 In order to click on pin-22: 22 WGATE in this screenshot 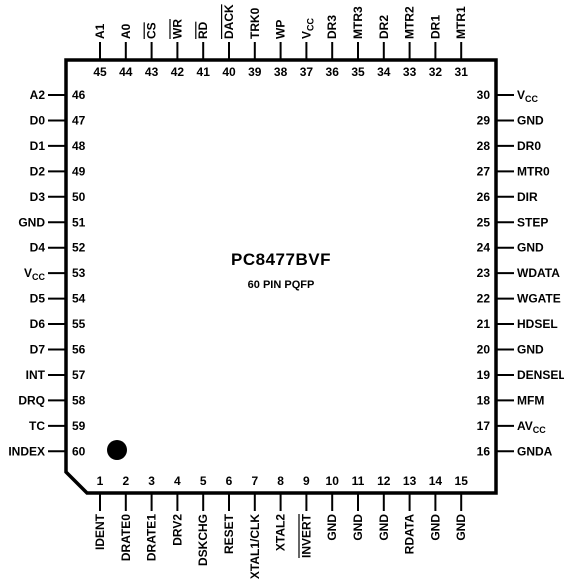, I will do `click(519, 299)`.